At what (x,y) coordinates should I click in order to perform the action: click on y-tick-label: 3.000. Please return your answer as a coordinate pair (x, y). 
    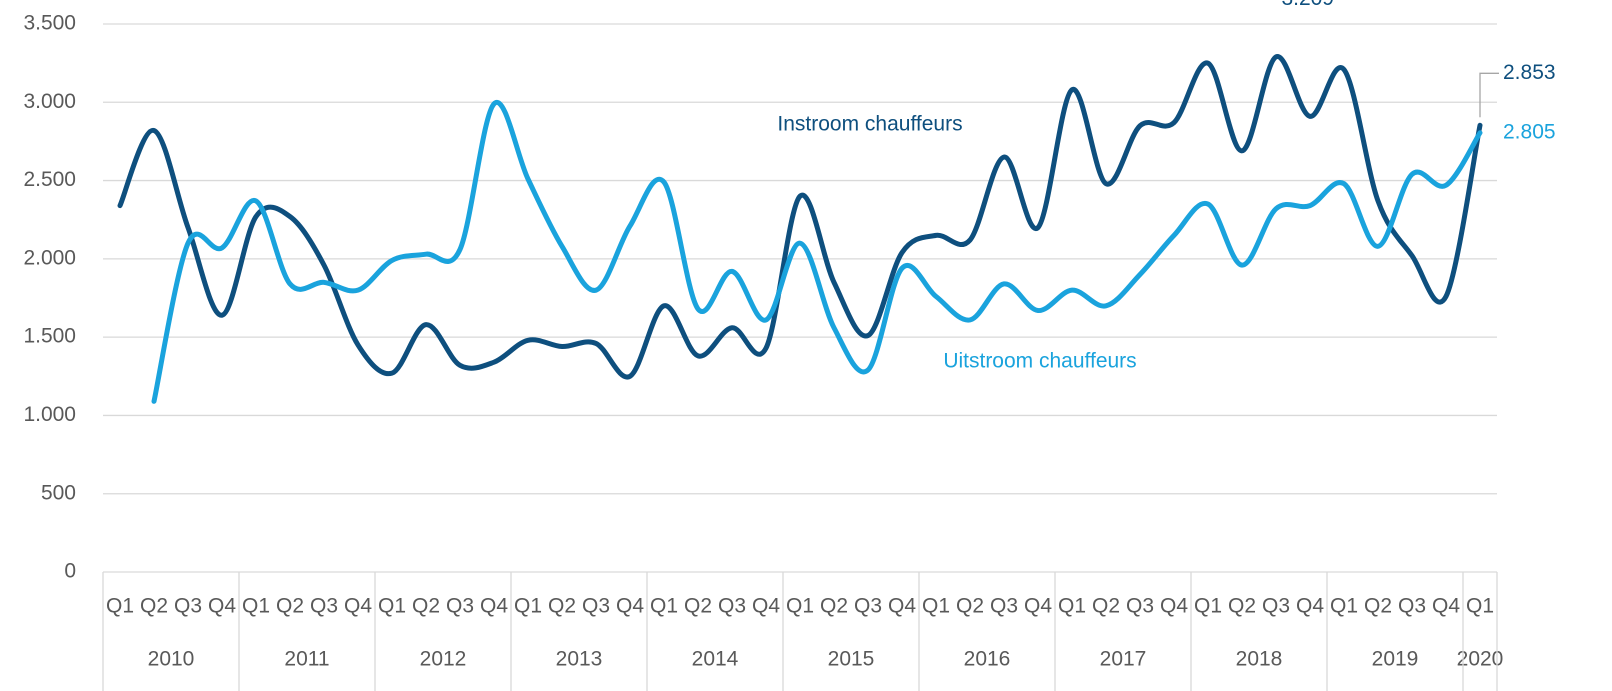
    Looking at the image, I should click on (49, 101).